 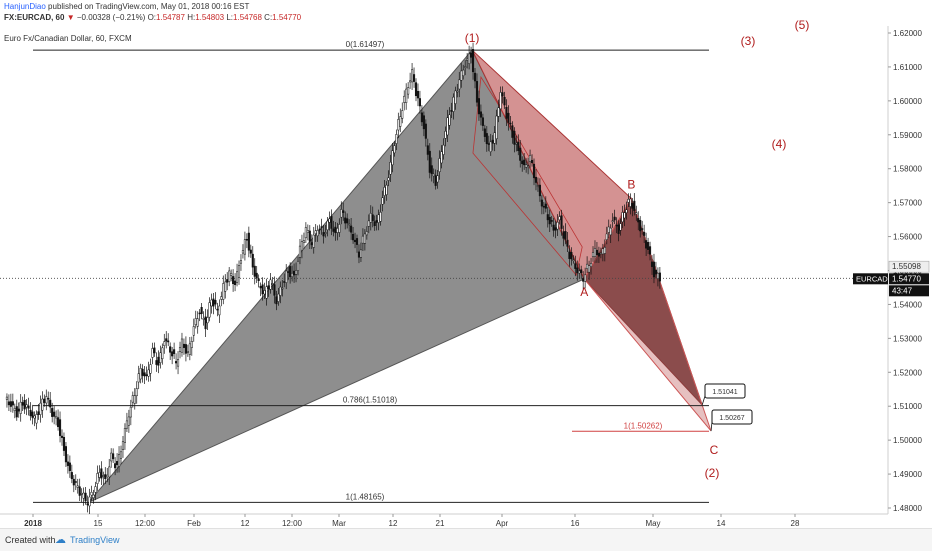 What do you see at coordinates (712, 473) in the screenshot?
I see `wave-label-2: (2)` at bounding box center [712, 473].